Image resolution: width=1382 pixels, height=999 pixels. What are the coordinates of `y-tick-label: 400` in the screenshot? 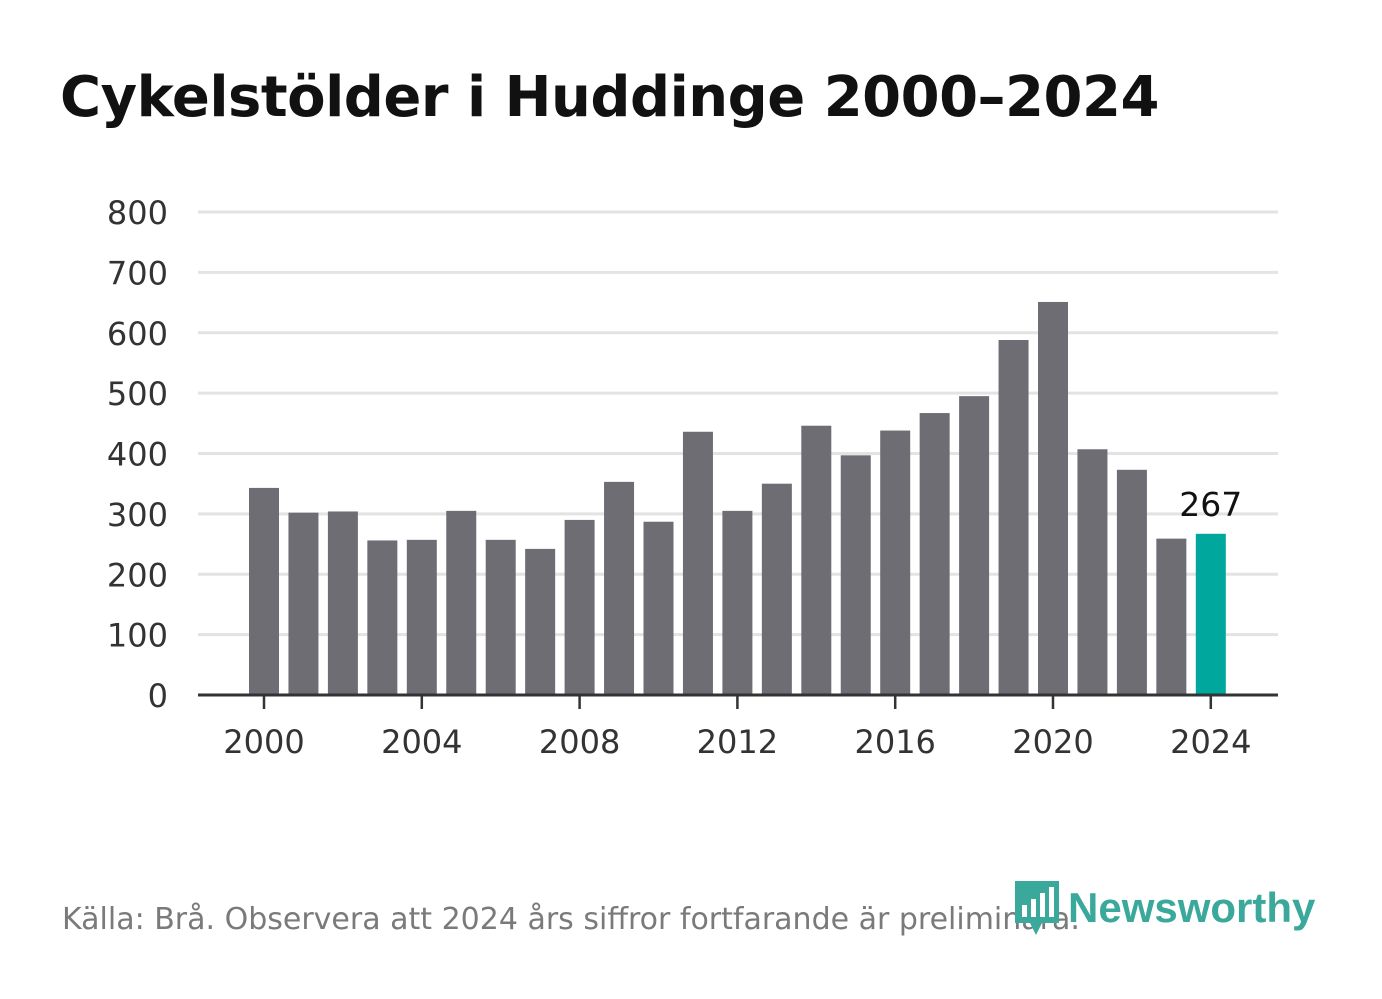 It's located at (137, 455).